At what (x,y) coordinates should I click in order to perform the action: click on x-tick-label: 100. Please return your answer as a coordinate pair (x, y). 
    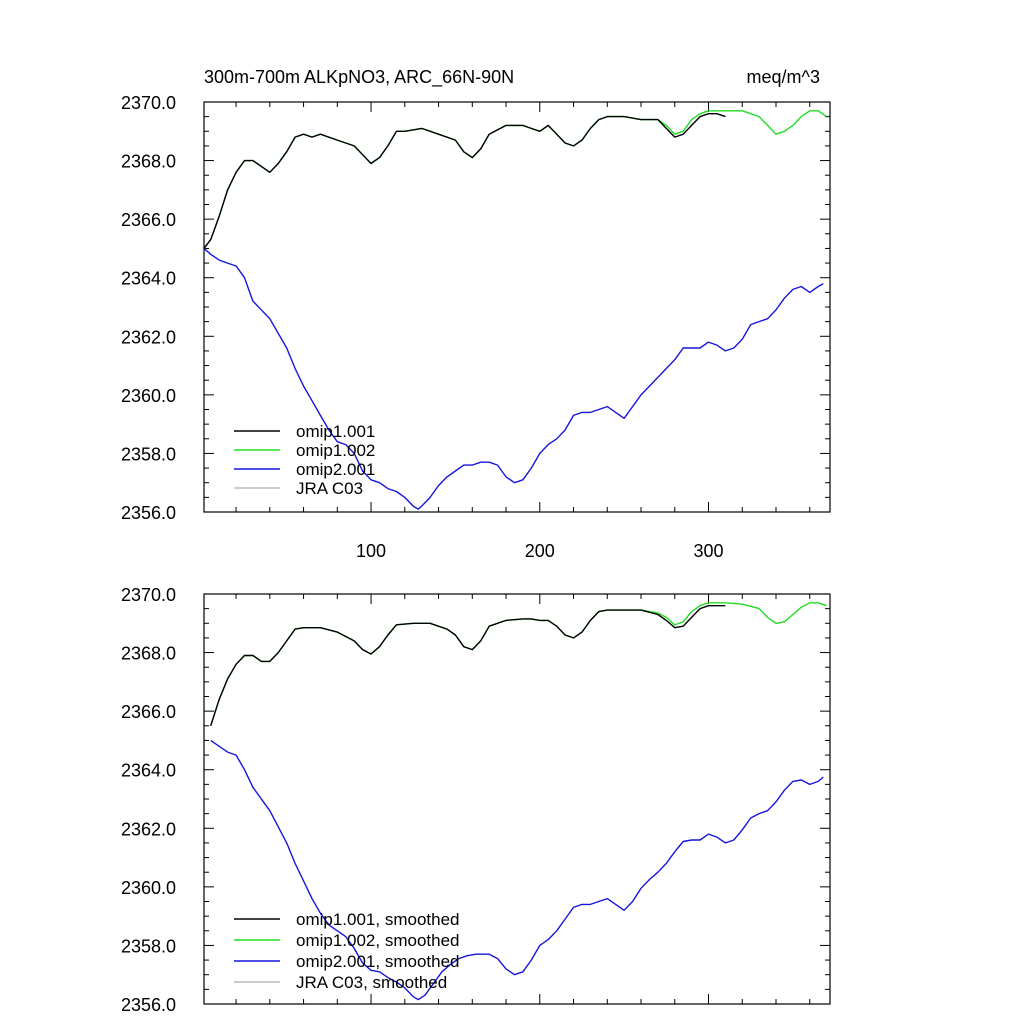
    Looking at the image, I should click on (371, 551).